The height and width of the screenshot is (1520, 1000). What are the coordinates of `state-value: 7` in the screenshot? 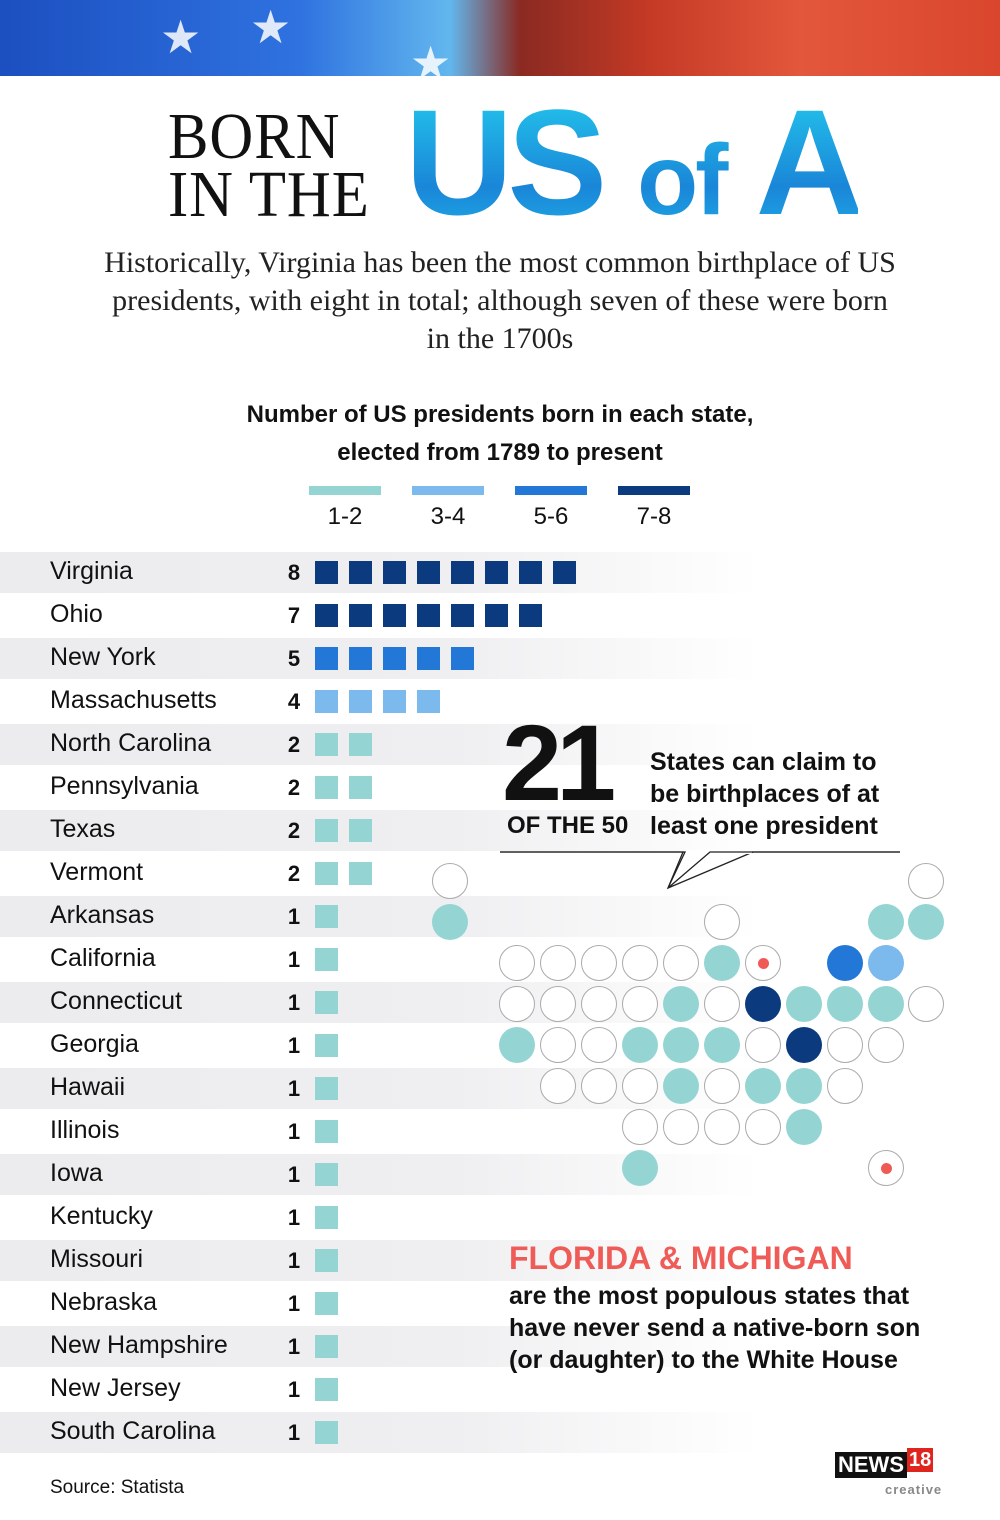 It's located at (294, 615).